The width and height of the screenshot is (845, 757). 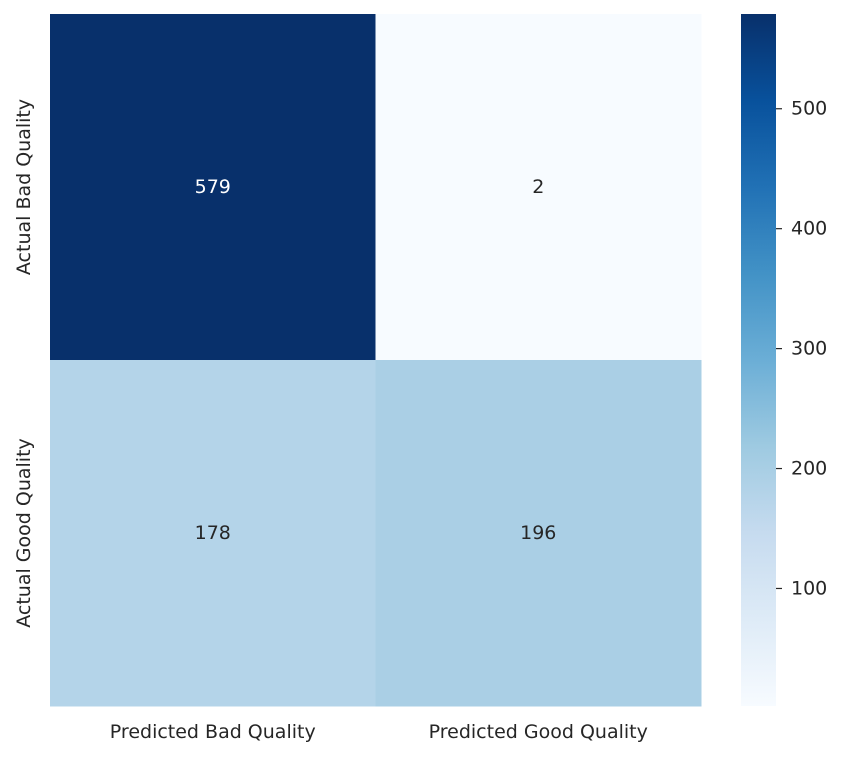 What do you see at coordinates (809, 229) in the screenshot?
I see `colorbar-tick-label: 400` at bounding box center [809, 229].